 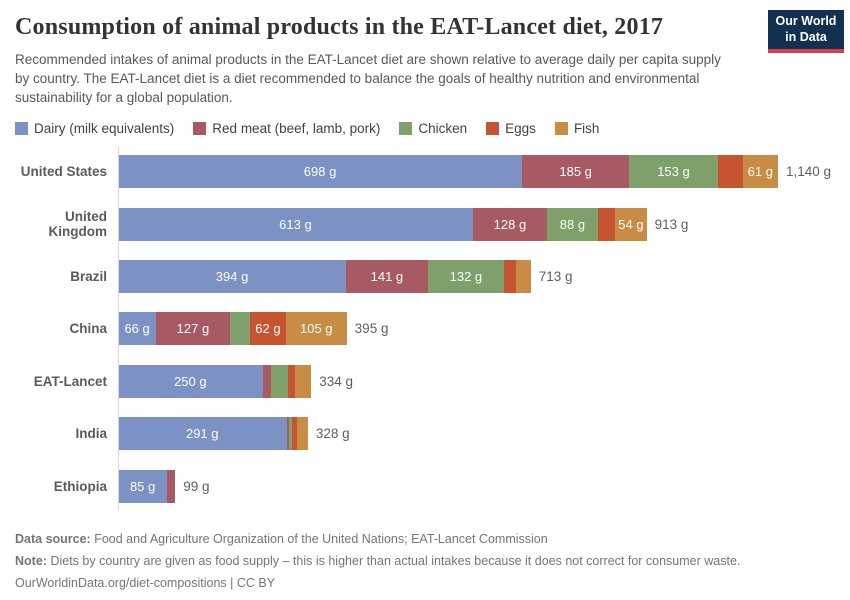 I want to click on bar-track: 698 g 185 g 153 g 61 g 1,140 g, so click(x=476, y=172).